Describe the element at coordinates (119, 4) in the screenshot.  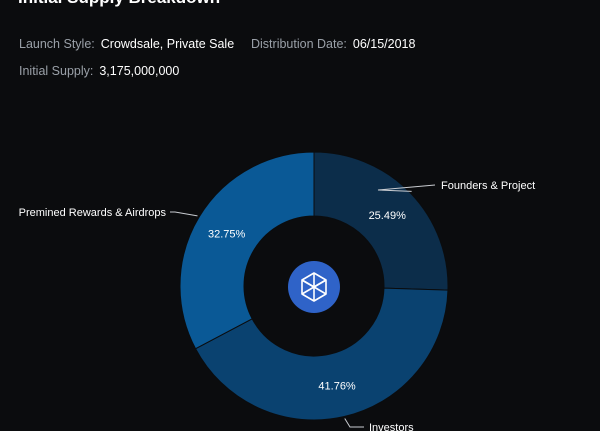
I see `page-title: Initial Supply Breakdown` at that location.